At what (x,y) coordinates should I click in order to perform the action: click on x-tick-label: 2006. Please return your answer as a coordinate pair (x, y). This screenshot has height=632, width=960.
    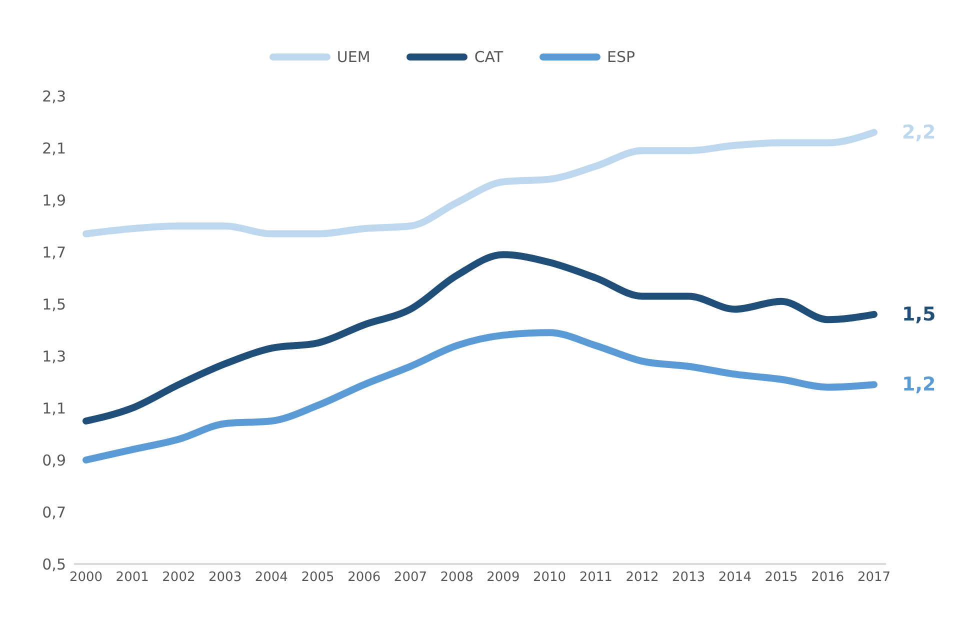
    Looking at the image, I should click on (364, 578).